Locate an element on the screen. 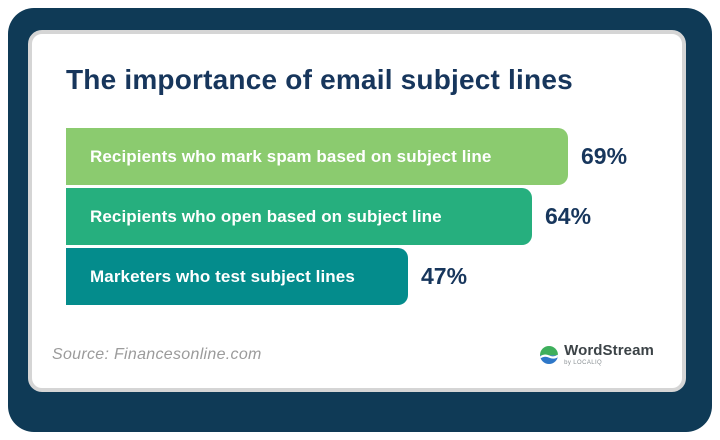  wordstream-logo: WordStream by LOCALIQ is located at coordinates (597, 354).